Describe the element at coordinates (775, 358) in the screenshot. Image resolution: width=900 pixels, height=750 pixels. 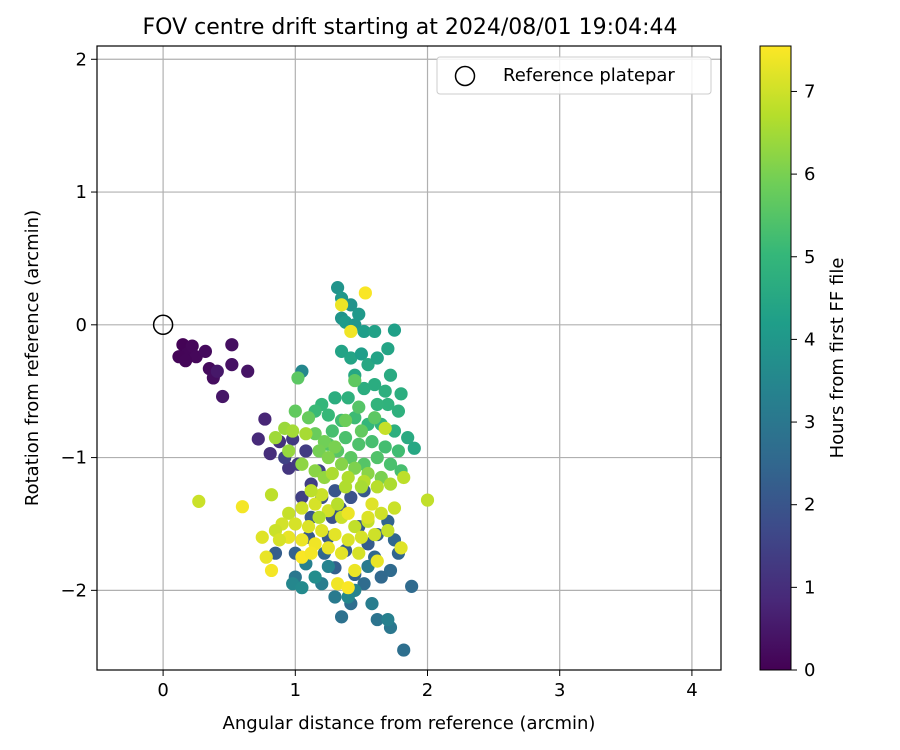
I see `colorbar` at that location.